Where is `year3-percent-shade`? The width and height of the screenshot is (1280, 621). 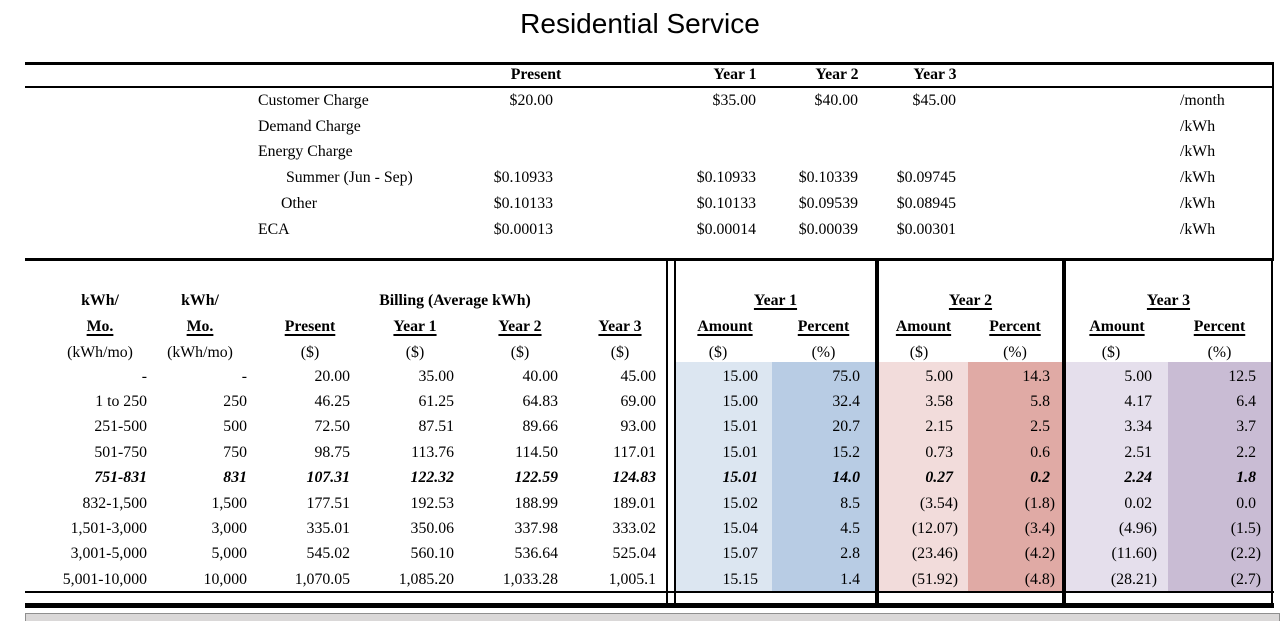
year3-percent-shade is located at coordinates (1219, 476).